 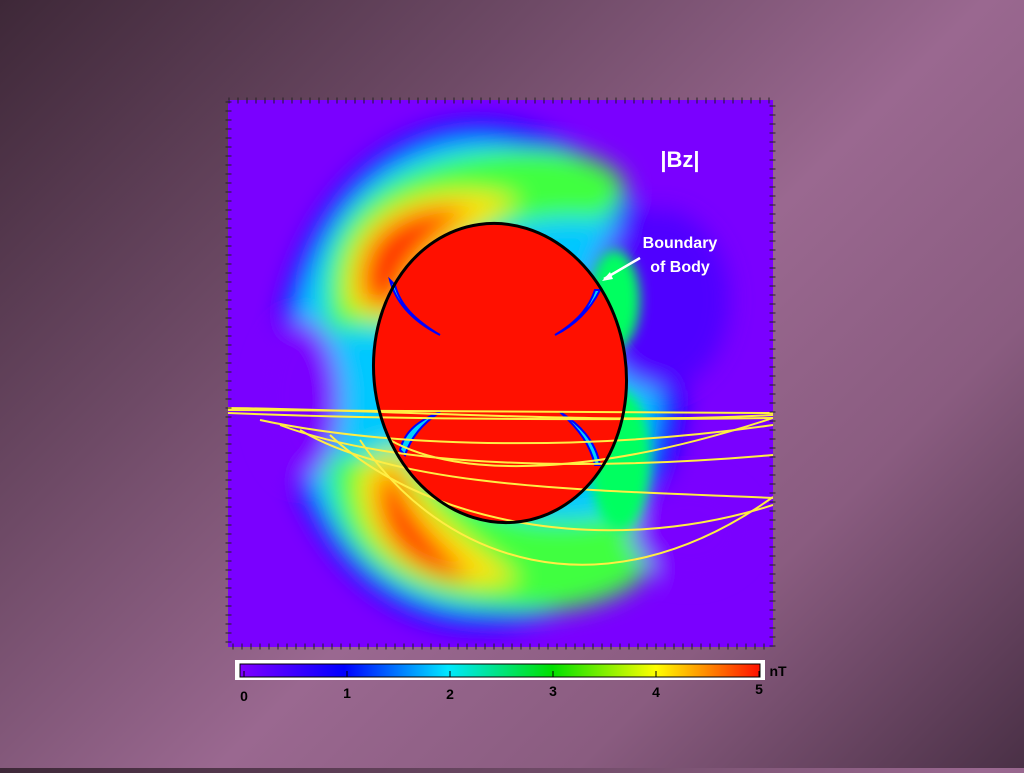 I want to click on colorbar-tick-label: 3, so click(x=553, y=691).